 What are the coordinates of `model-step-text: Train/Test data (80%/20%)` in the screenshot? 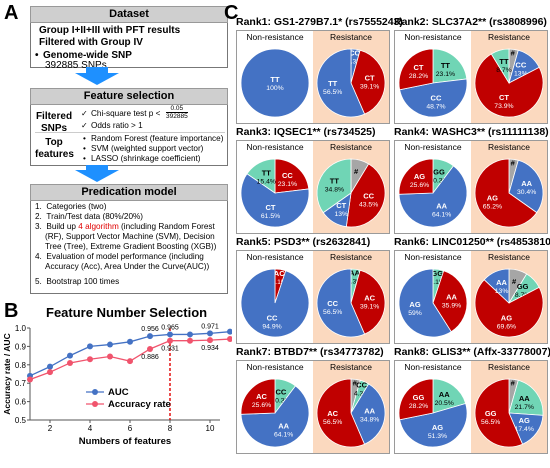 It's located at (95, 216).